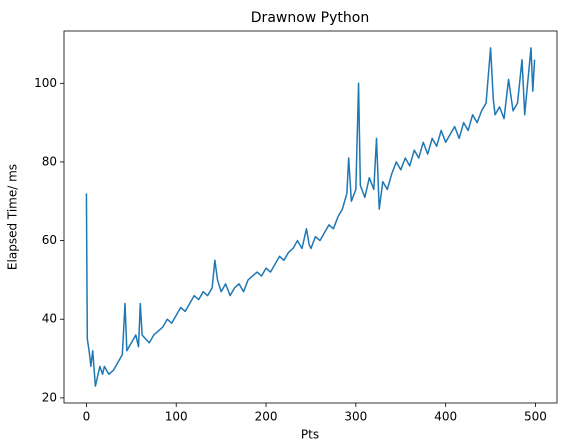  What do you see at coordinates (310, 435) in the screenshot?
I see `x-axis-label: Pts` at bounding box center [310, 435].